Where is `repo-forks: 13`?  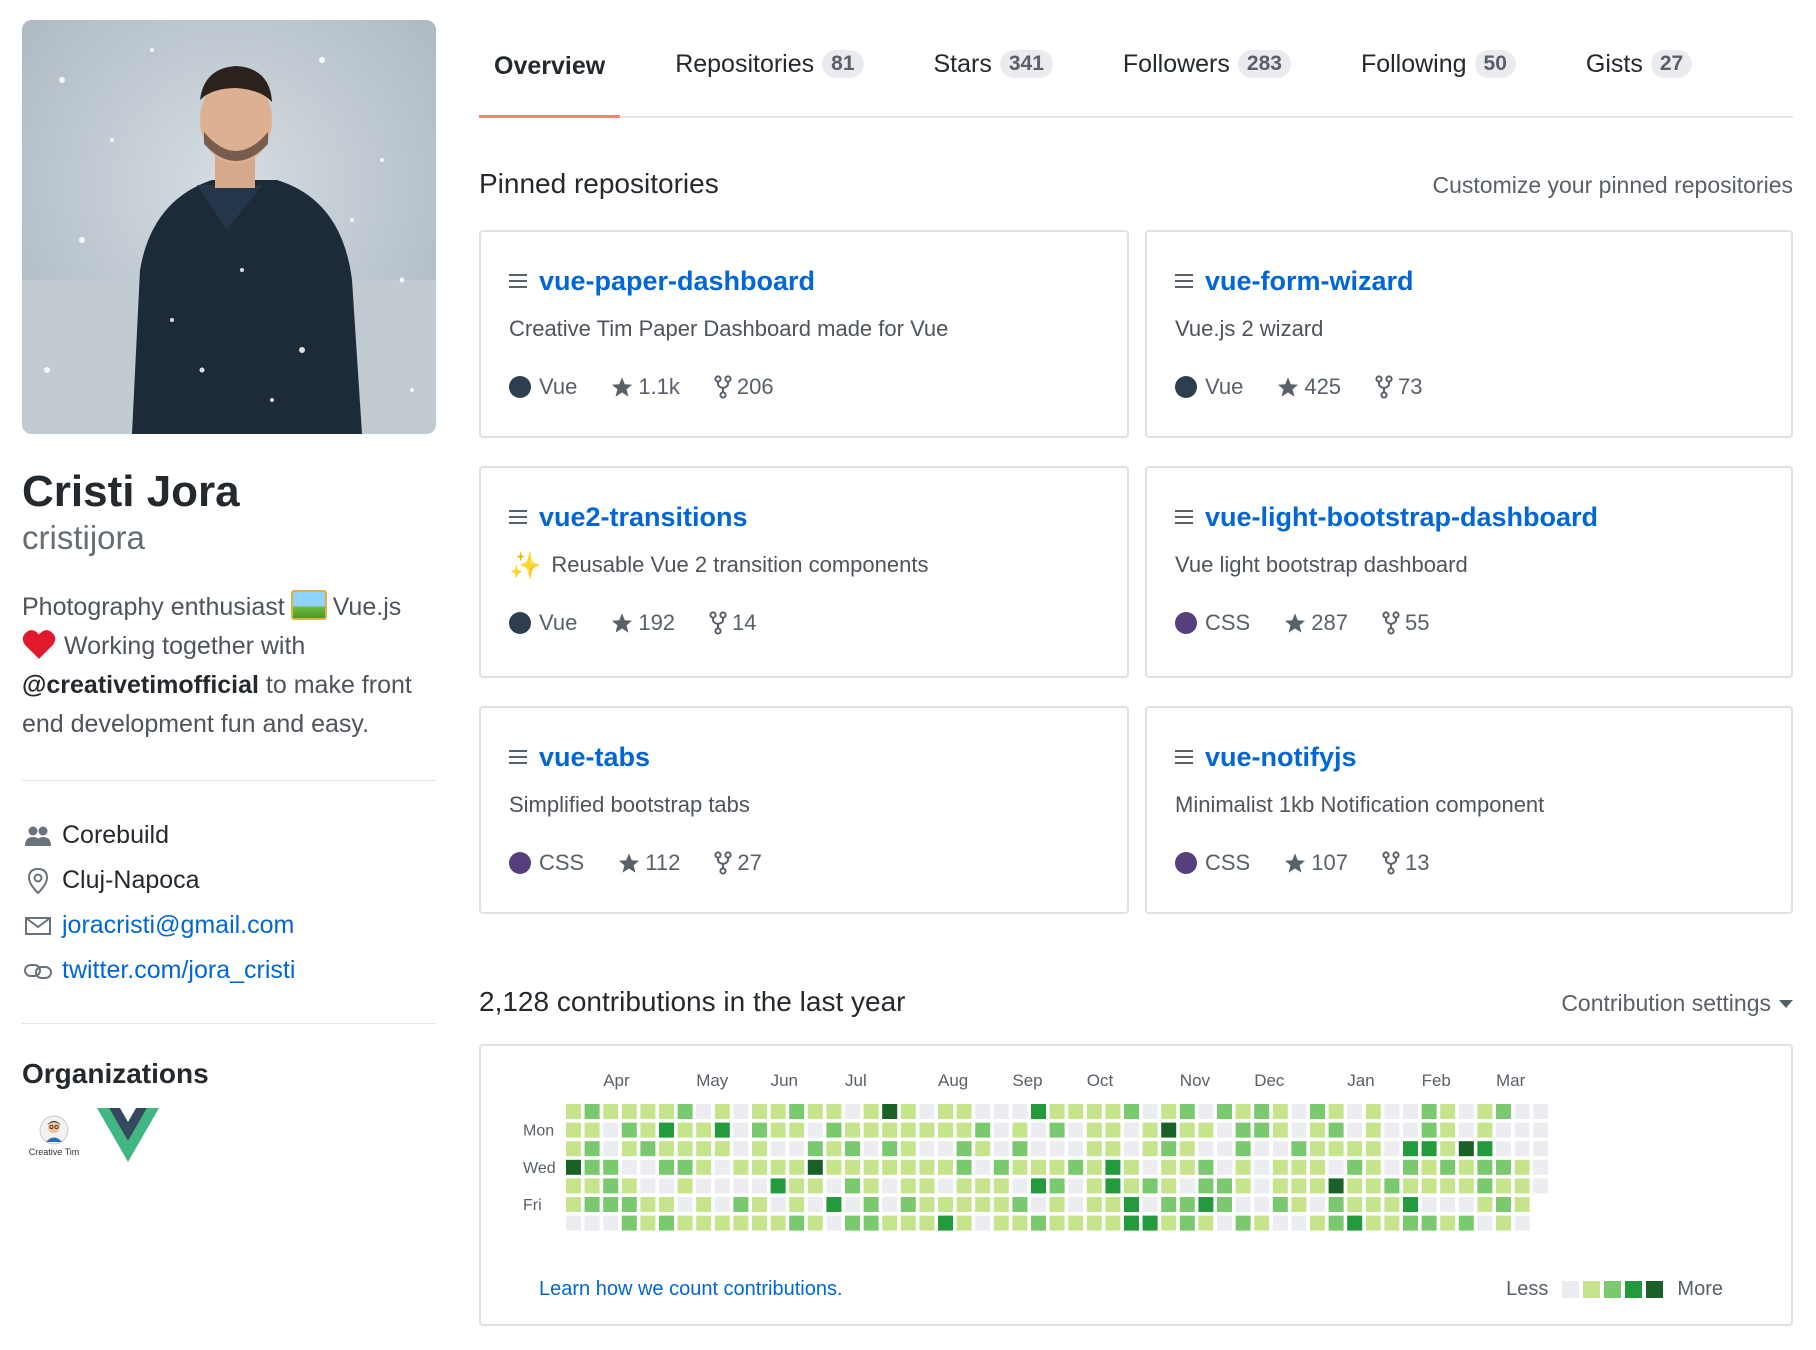
repo-forks: 13 is located at coordinates (1405, 863).